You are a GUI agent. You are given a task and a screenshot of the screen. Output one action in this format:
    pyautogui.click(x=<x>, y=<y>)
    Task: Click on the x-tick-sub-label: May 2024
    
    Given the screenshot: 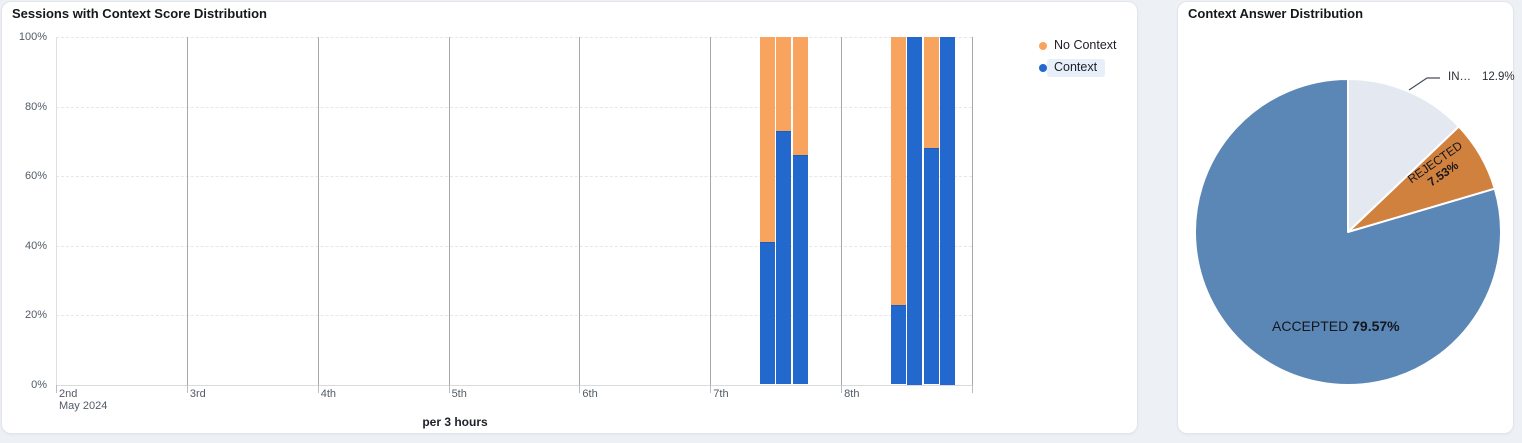 What is the action you would take?
    pyautogui.click(x=83, y=406)
    